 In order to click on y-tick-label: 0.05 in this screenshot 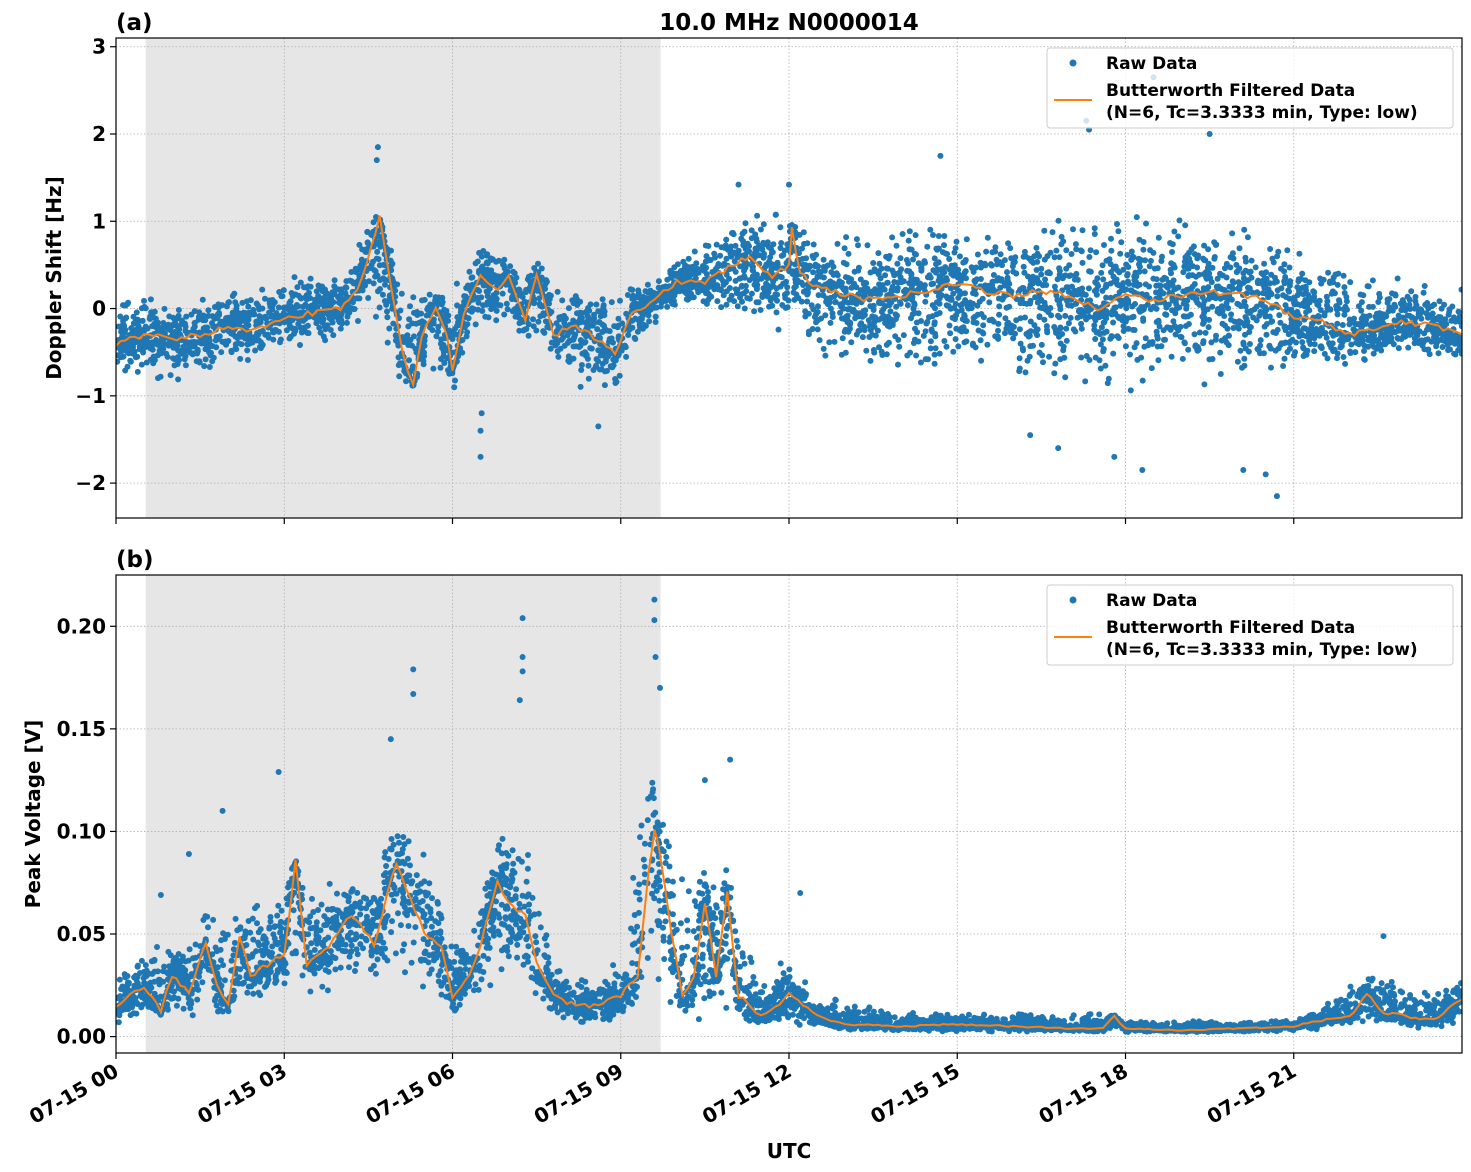, I will do `click(81, 934)`.